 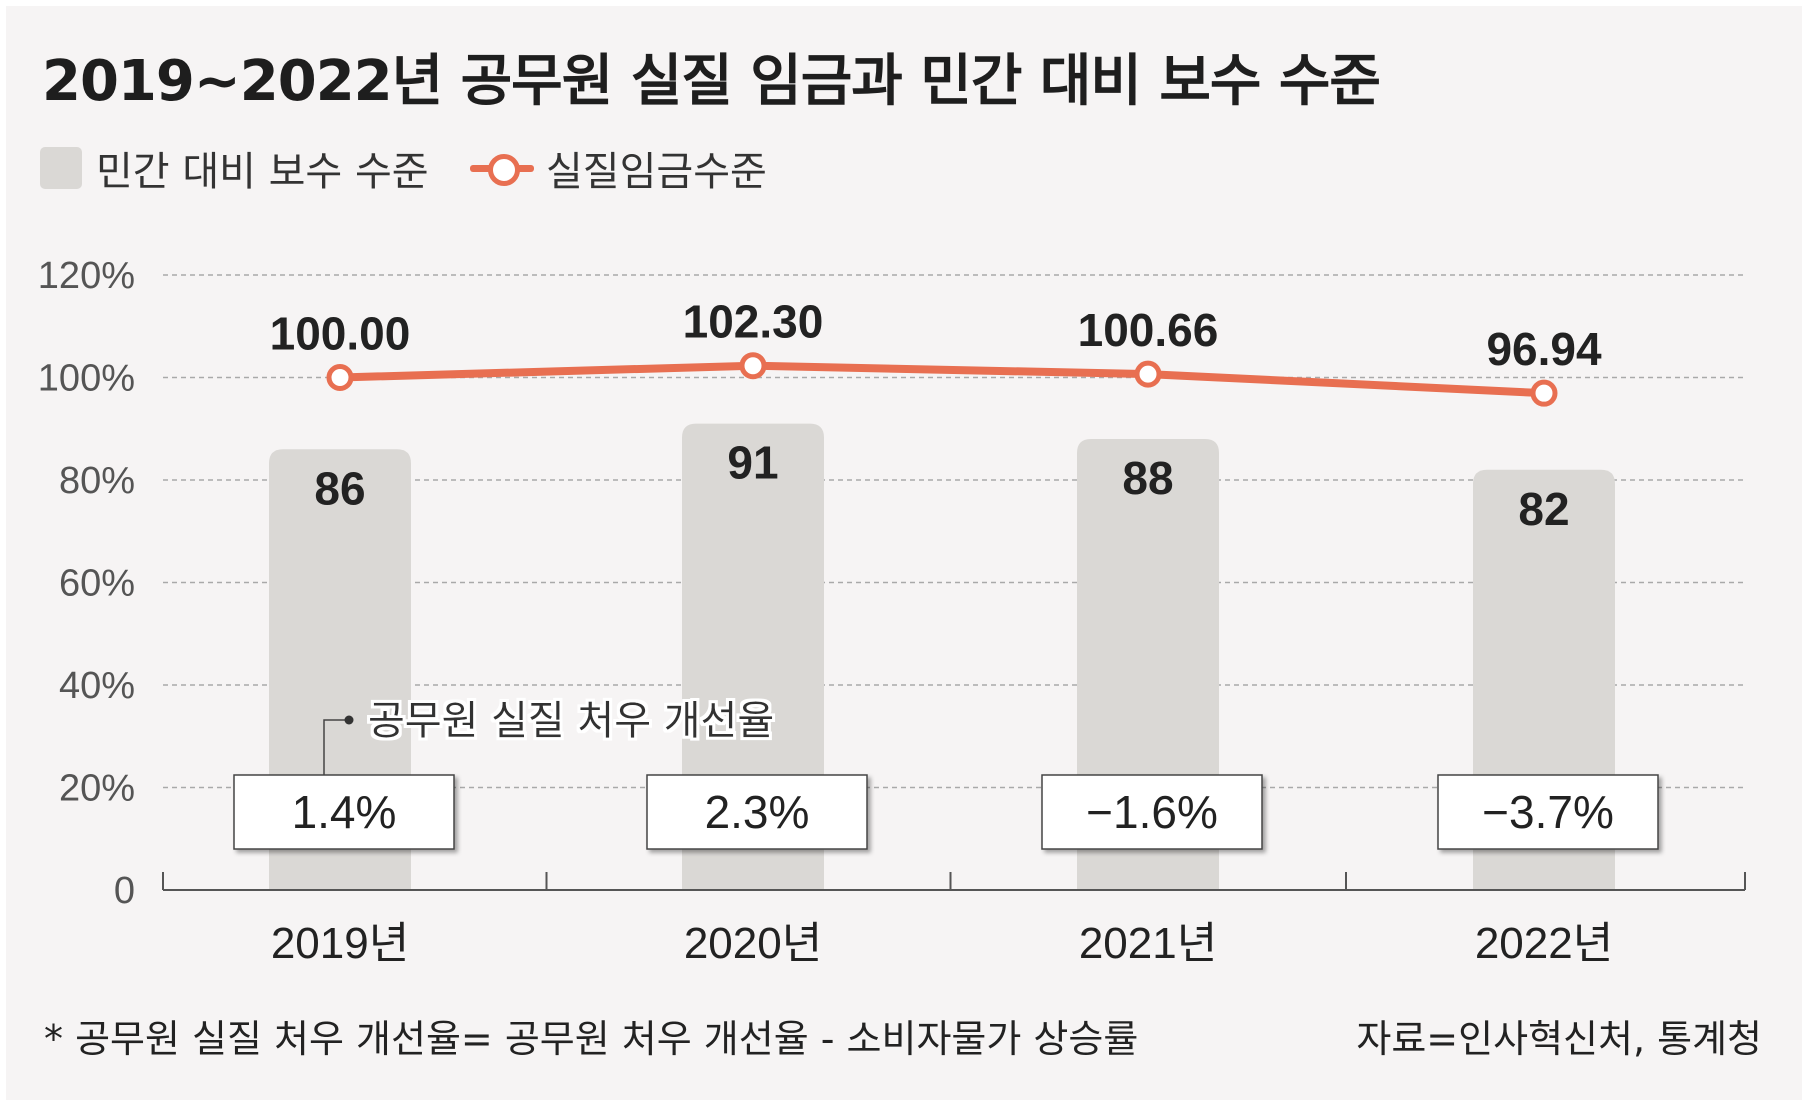 I want to click on improvement-rate-label: −1.6%, so click(x=1152, y=812).